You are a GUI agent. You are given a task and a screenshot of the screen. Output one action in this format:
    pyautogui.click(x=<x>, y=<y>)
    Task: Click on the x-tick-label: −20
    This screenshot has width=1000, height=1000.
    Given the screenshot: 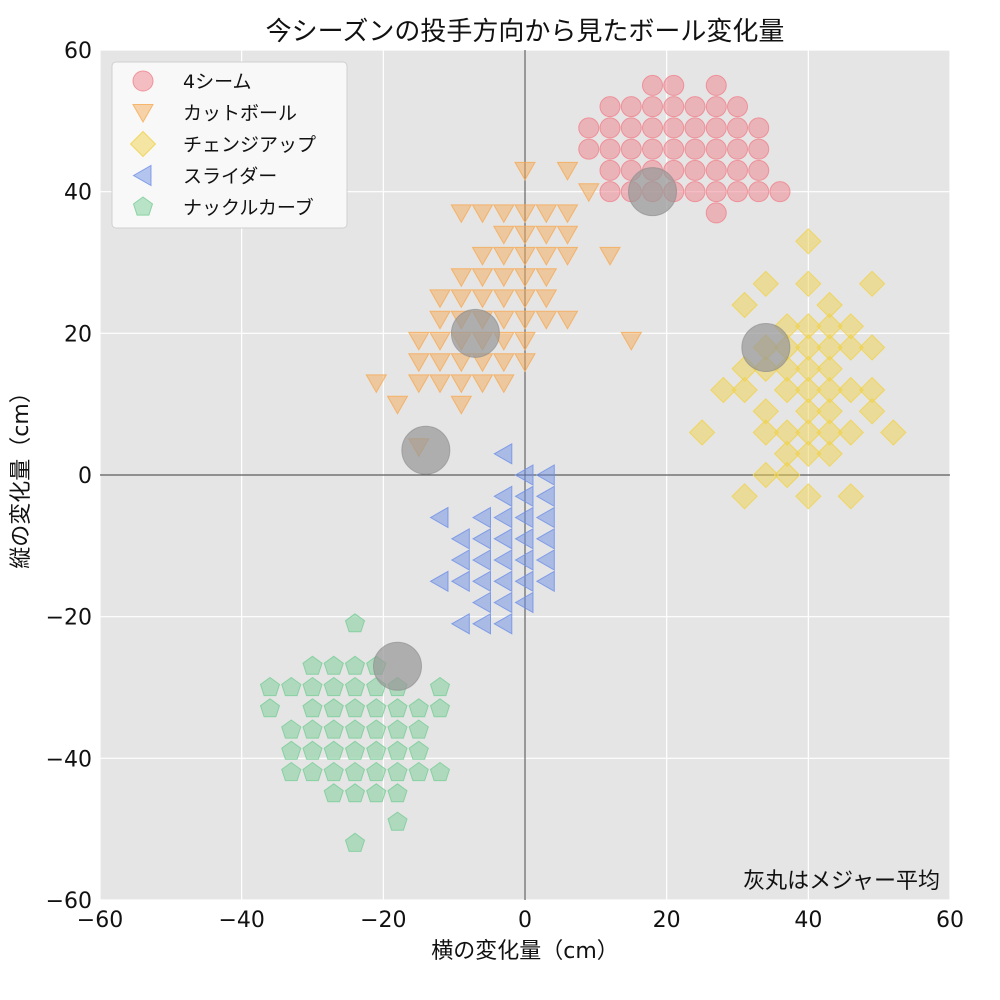 What is the action you would take?
    pyautogui.click(x=383, y=920)
    